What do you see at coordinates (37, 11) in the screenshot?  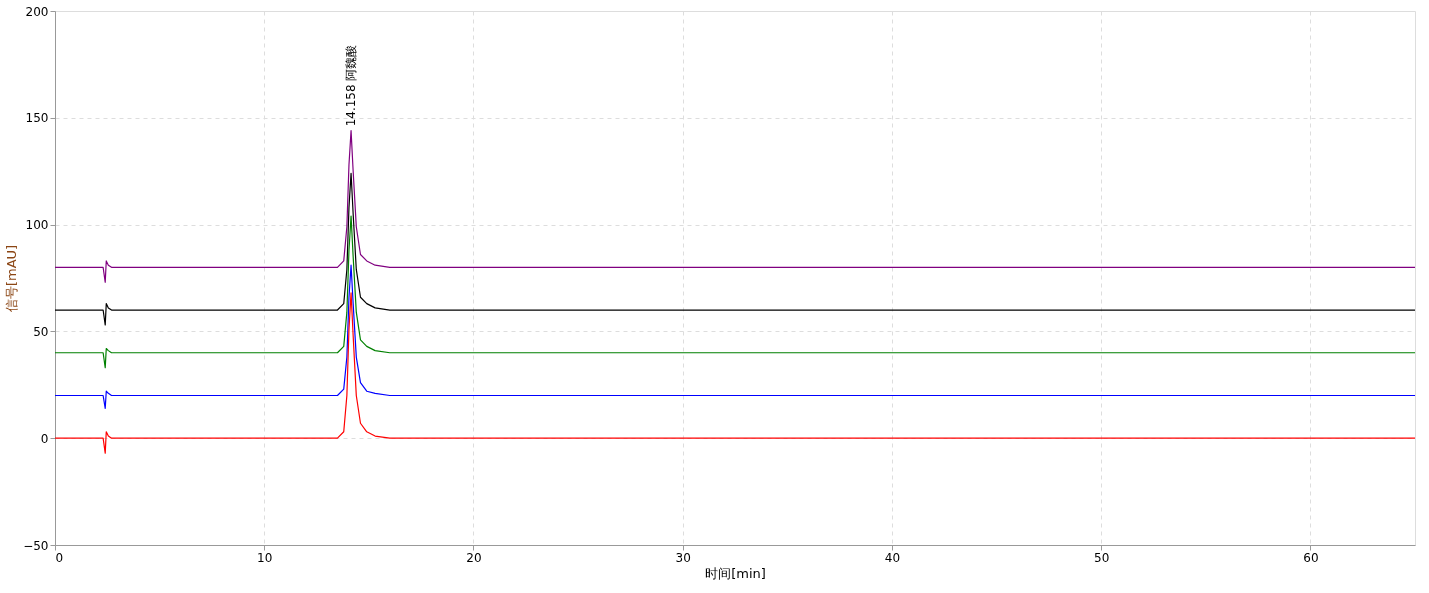 I see `y-tick-label: 200` at bounding box center [37, 11].